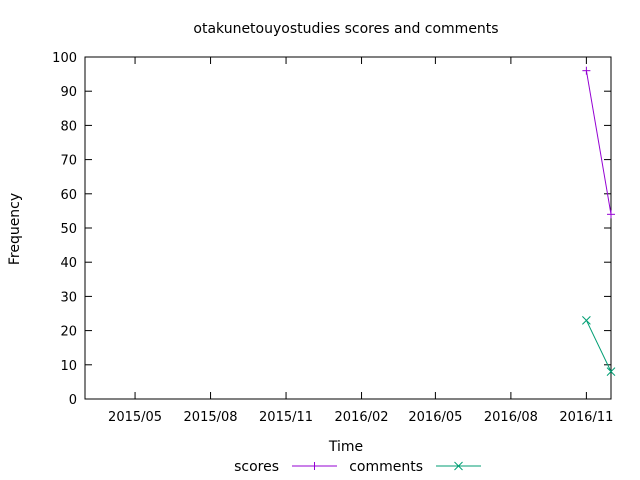 This screenshot has height=480, width=640. What do you see at coordinates (15, 229) in the screenshot?
I see `y-axis-label: Frequency` at bounding box center [15, 229].